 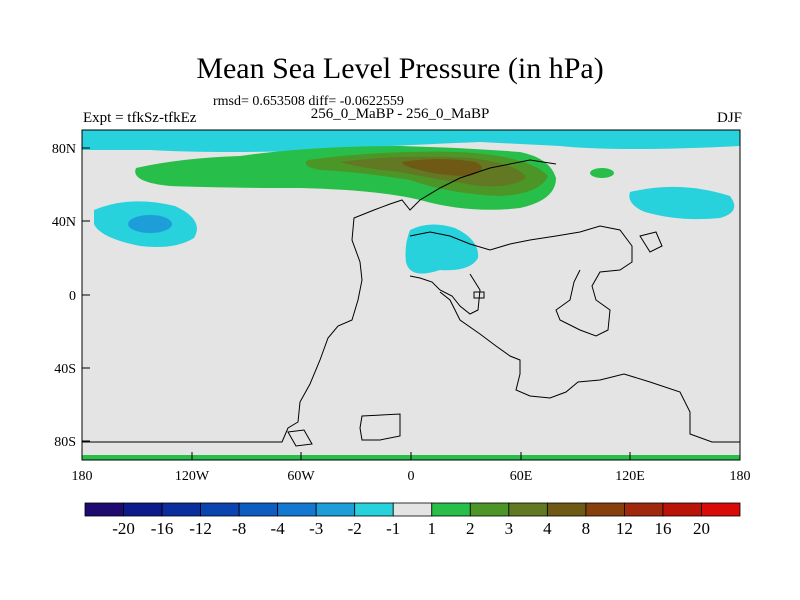 I want to click on x-tick-label: 120E, so click(x=630, y=476).